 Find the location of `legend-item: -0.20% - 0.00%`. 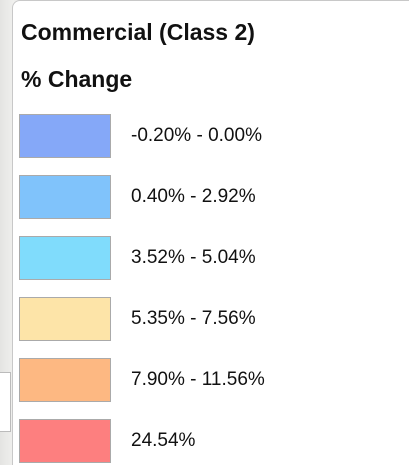

legend-item: -0.20% - 0.00% is located at coordinates (209, 136).